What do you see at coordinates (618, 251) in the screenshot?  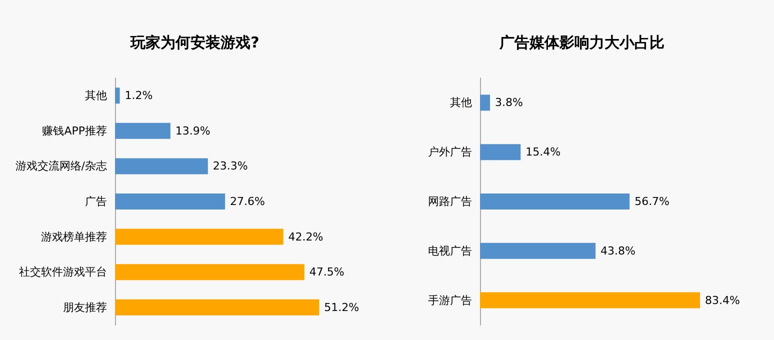 I see `data-label: 43.8%` at bounding box center [618, 251].